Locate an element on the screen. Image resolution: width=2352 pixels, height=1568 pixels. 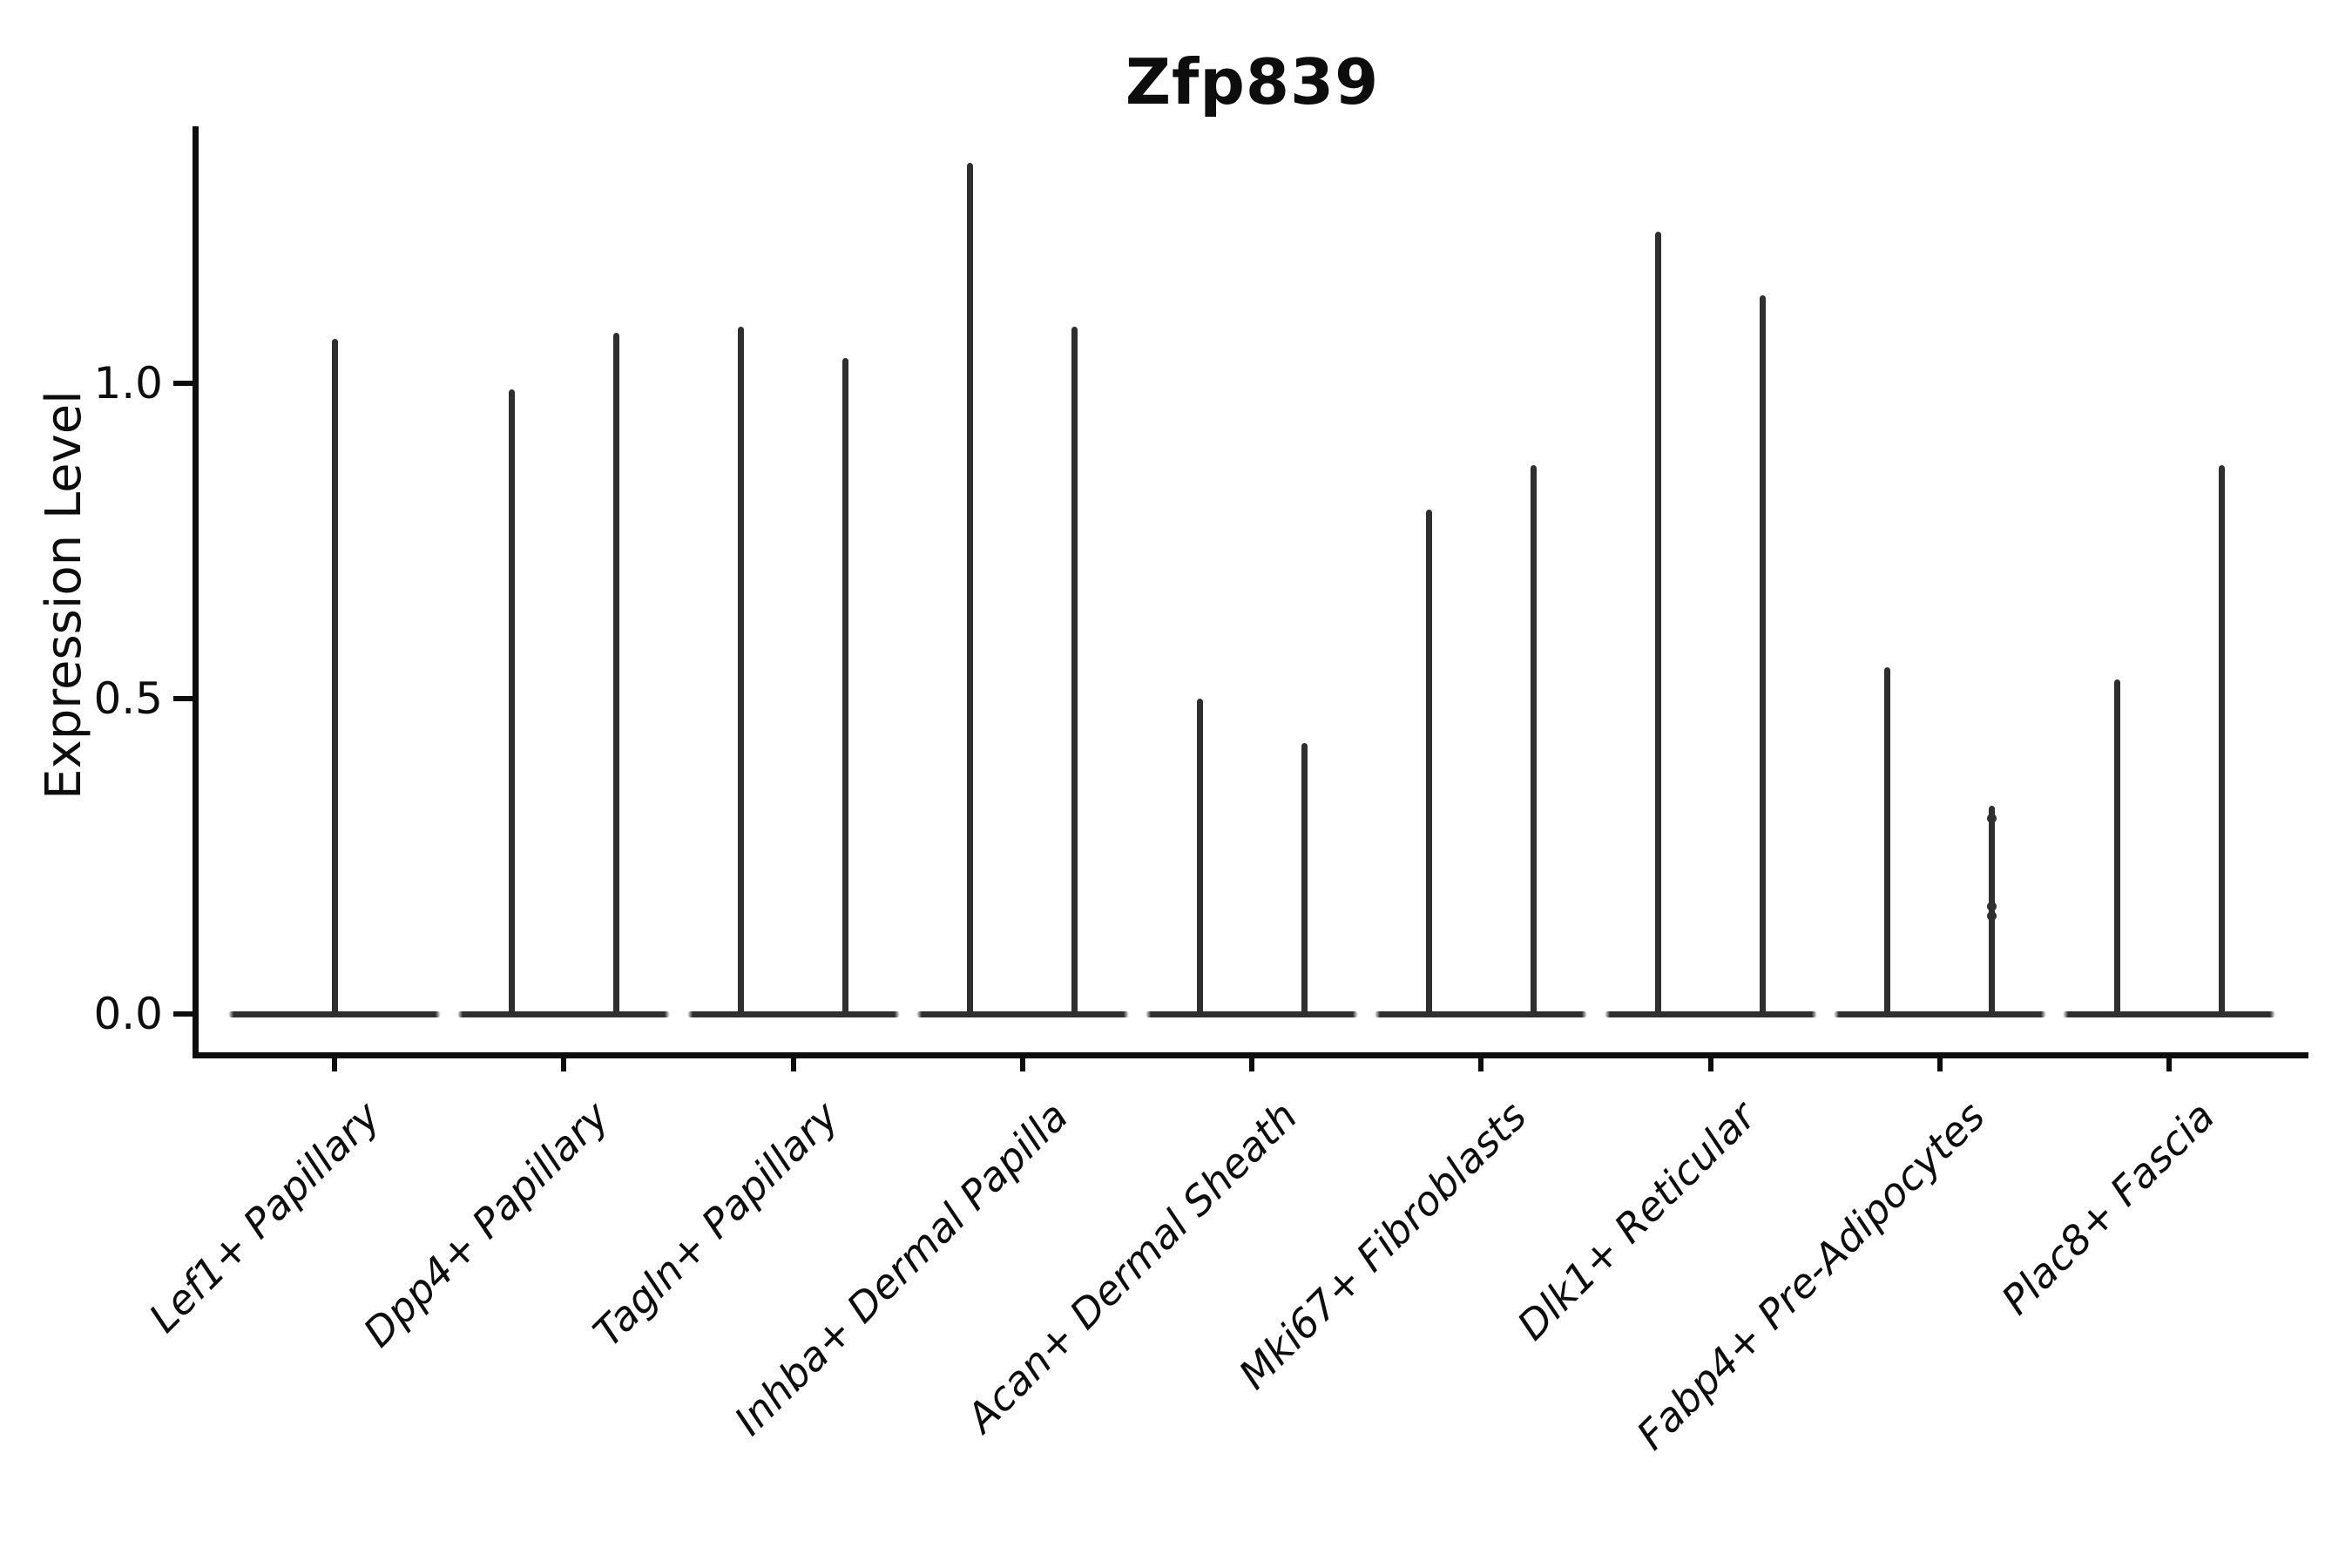
x-axis is located at coordinates (1250, 1055).